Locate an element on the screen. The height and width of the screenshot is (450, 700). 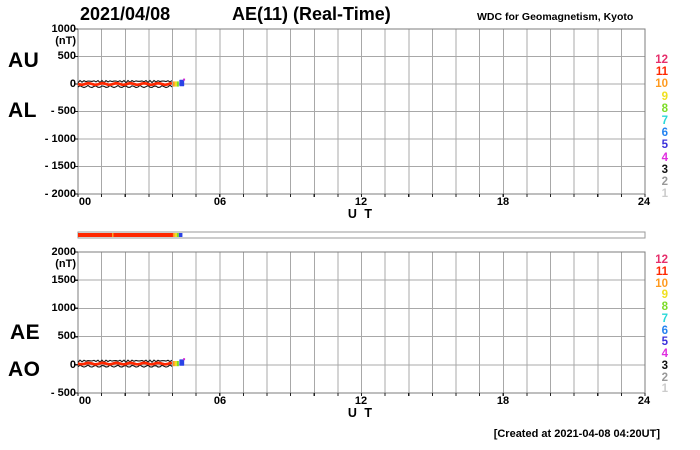
station-count-legend-bottom: 12 11 10 9 8 7 6 5 4 3 2 1 is located at coordinates (648, 325).